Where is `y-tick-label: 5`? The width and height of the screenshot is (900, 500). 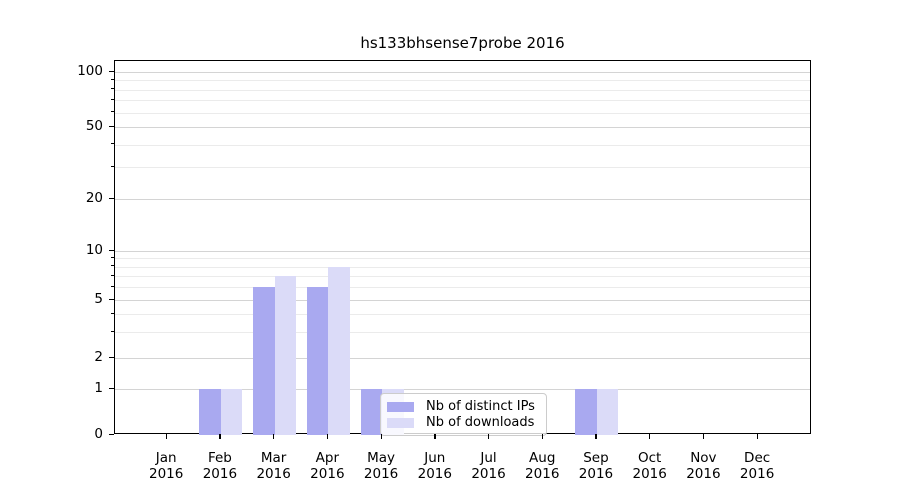 y-tick-label: 5 is located at coordinates (98, 299).